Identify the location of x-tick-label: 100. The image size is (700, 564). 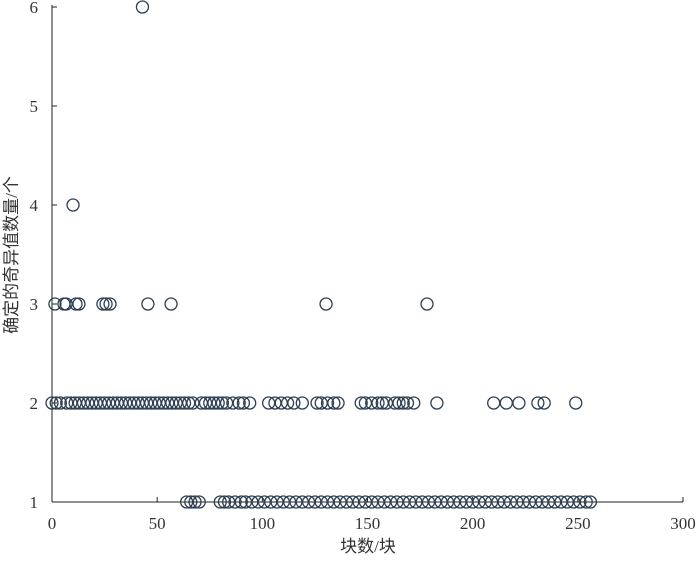
(263, 523).